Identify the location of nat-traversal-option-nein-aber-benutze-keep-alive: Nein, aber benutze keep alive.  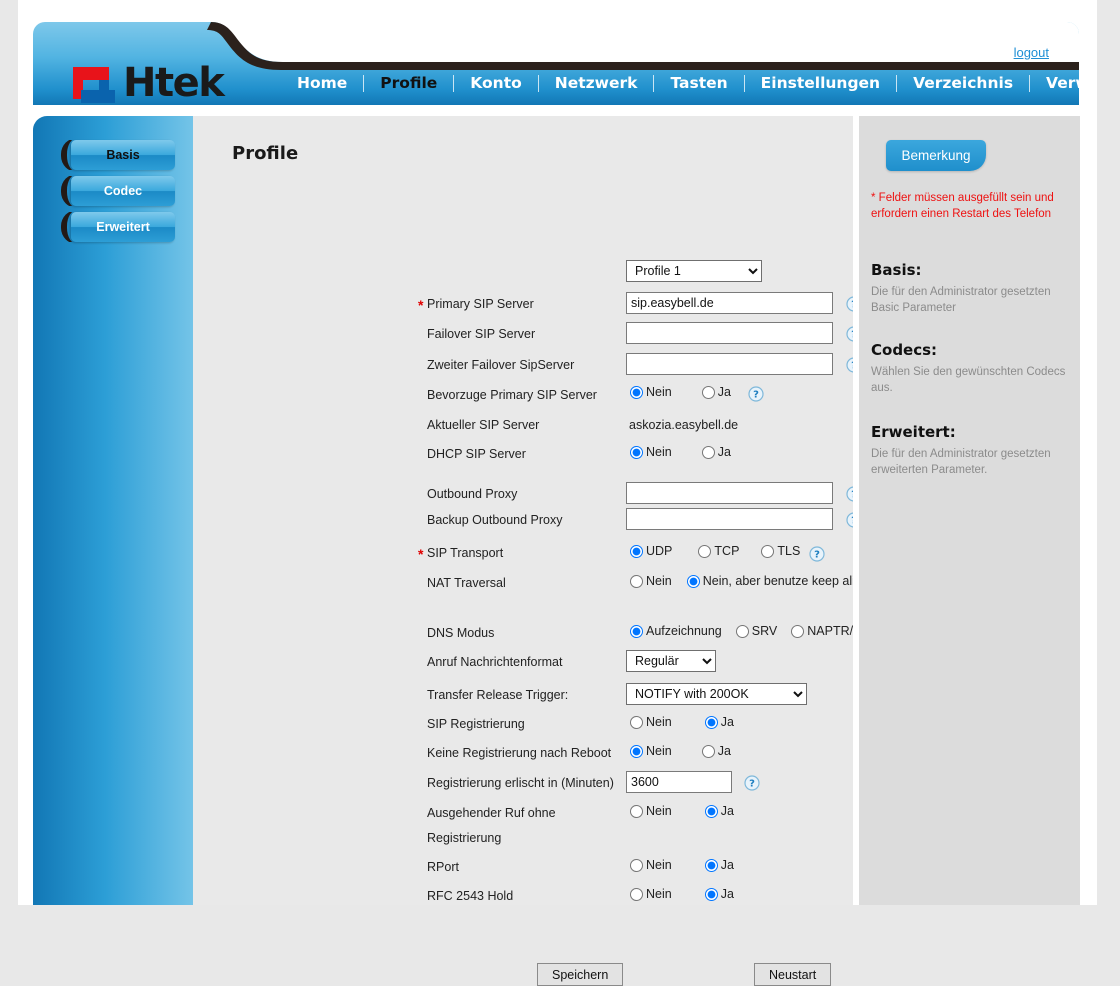
(777, 581).